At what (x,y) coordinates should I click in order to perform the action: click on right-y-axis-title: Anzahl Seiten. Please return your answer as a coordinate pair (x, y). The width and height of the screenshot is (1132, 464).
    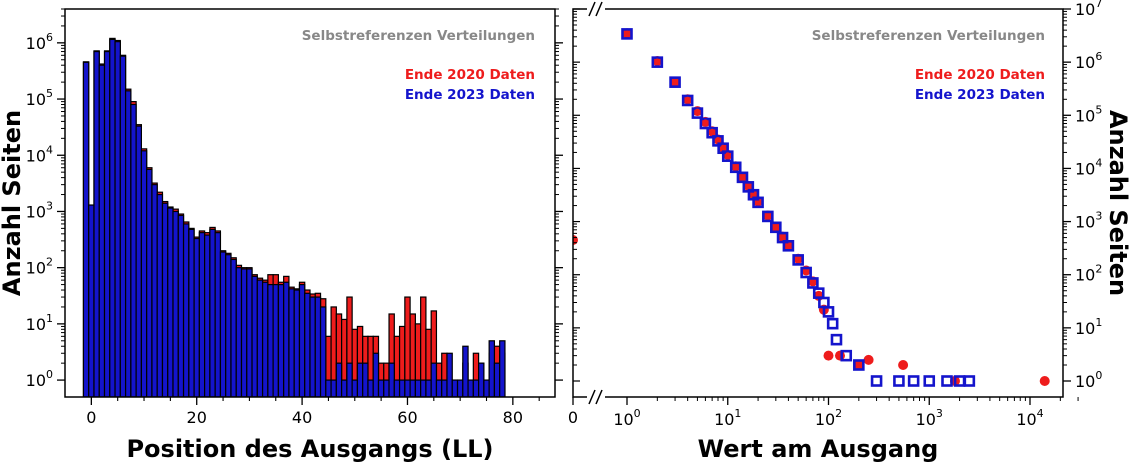
    Looking at the image, I should click on (1118, 203).